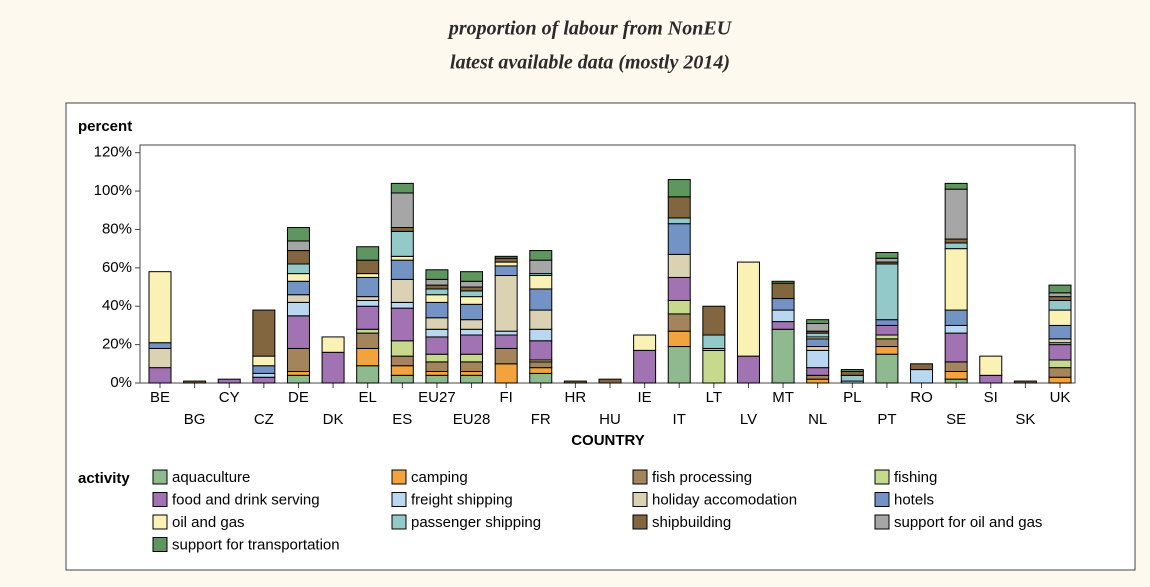 The image size is (1150, 587). Describe the element at coordinates (714, 397) in the screenshot. I see `x-tick-label: LT` at that location.